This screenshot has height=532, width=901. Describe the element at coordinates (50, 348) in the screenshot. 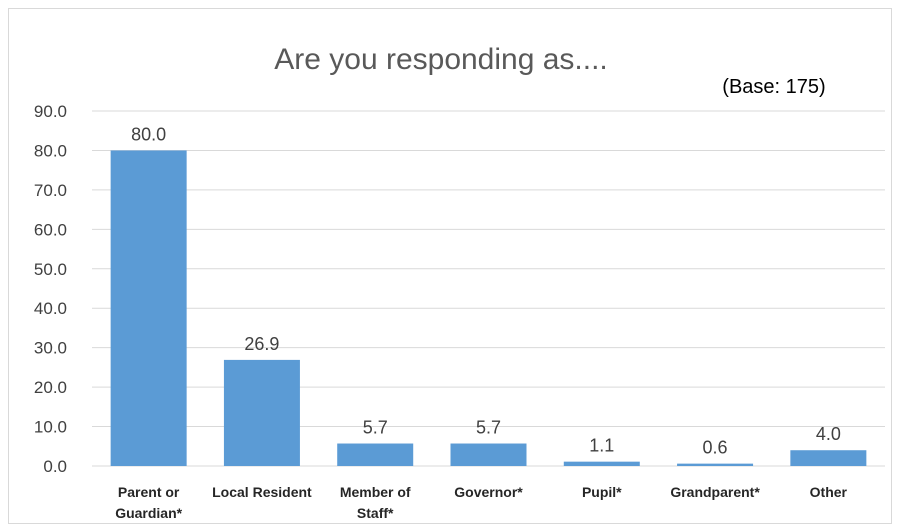

I see `y-tick-label: 30.0` at that location.